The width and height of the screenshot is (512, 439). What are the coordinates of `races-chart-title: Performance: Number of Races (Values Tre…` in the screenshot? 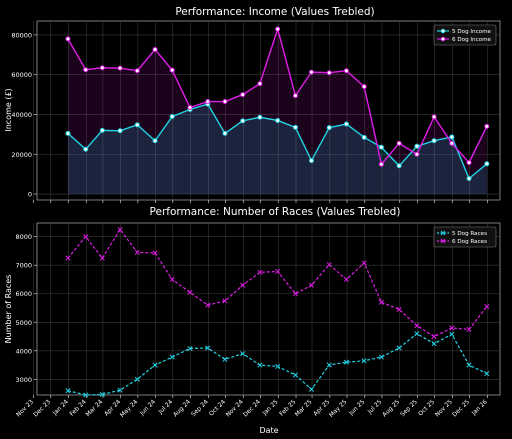 It's located at (275, 212).